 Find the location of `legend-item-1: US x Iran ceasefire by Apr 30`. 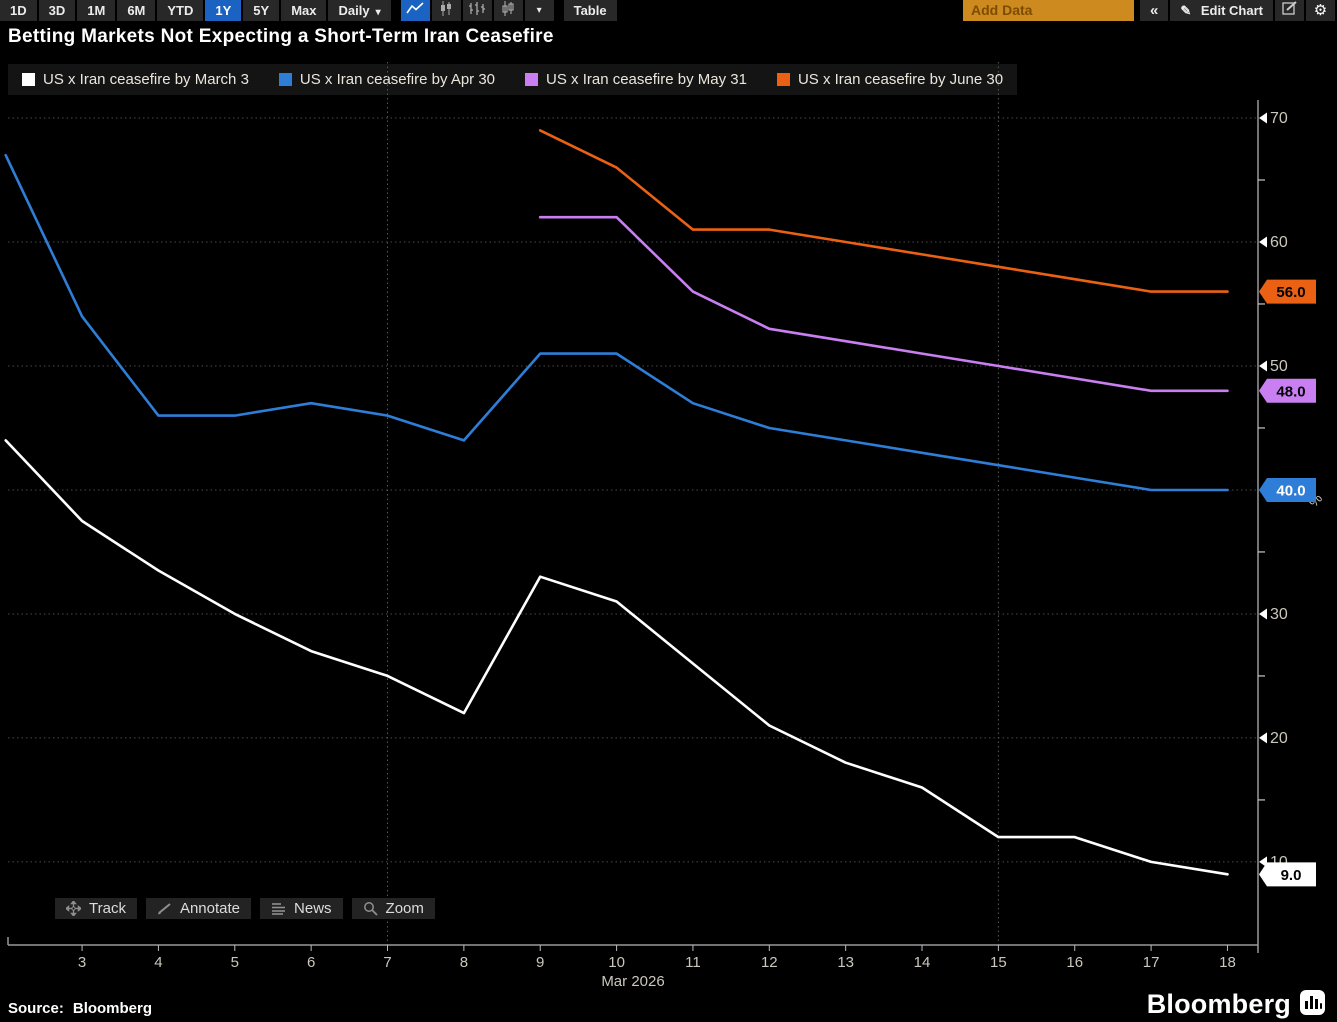

legend-item-1: US x Iran ceasefire by Apr 30 is located at coordinates (387, 79).